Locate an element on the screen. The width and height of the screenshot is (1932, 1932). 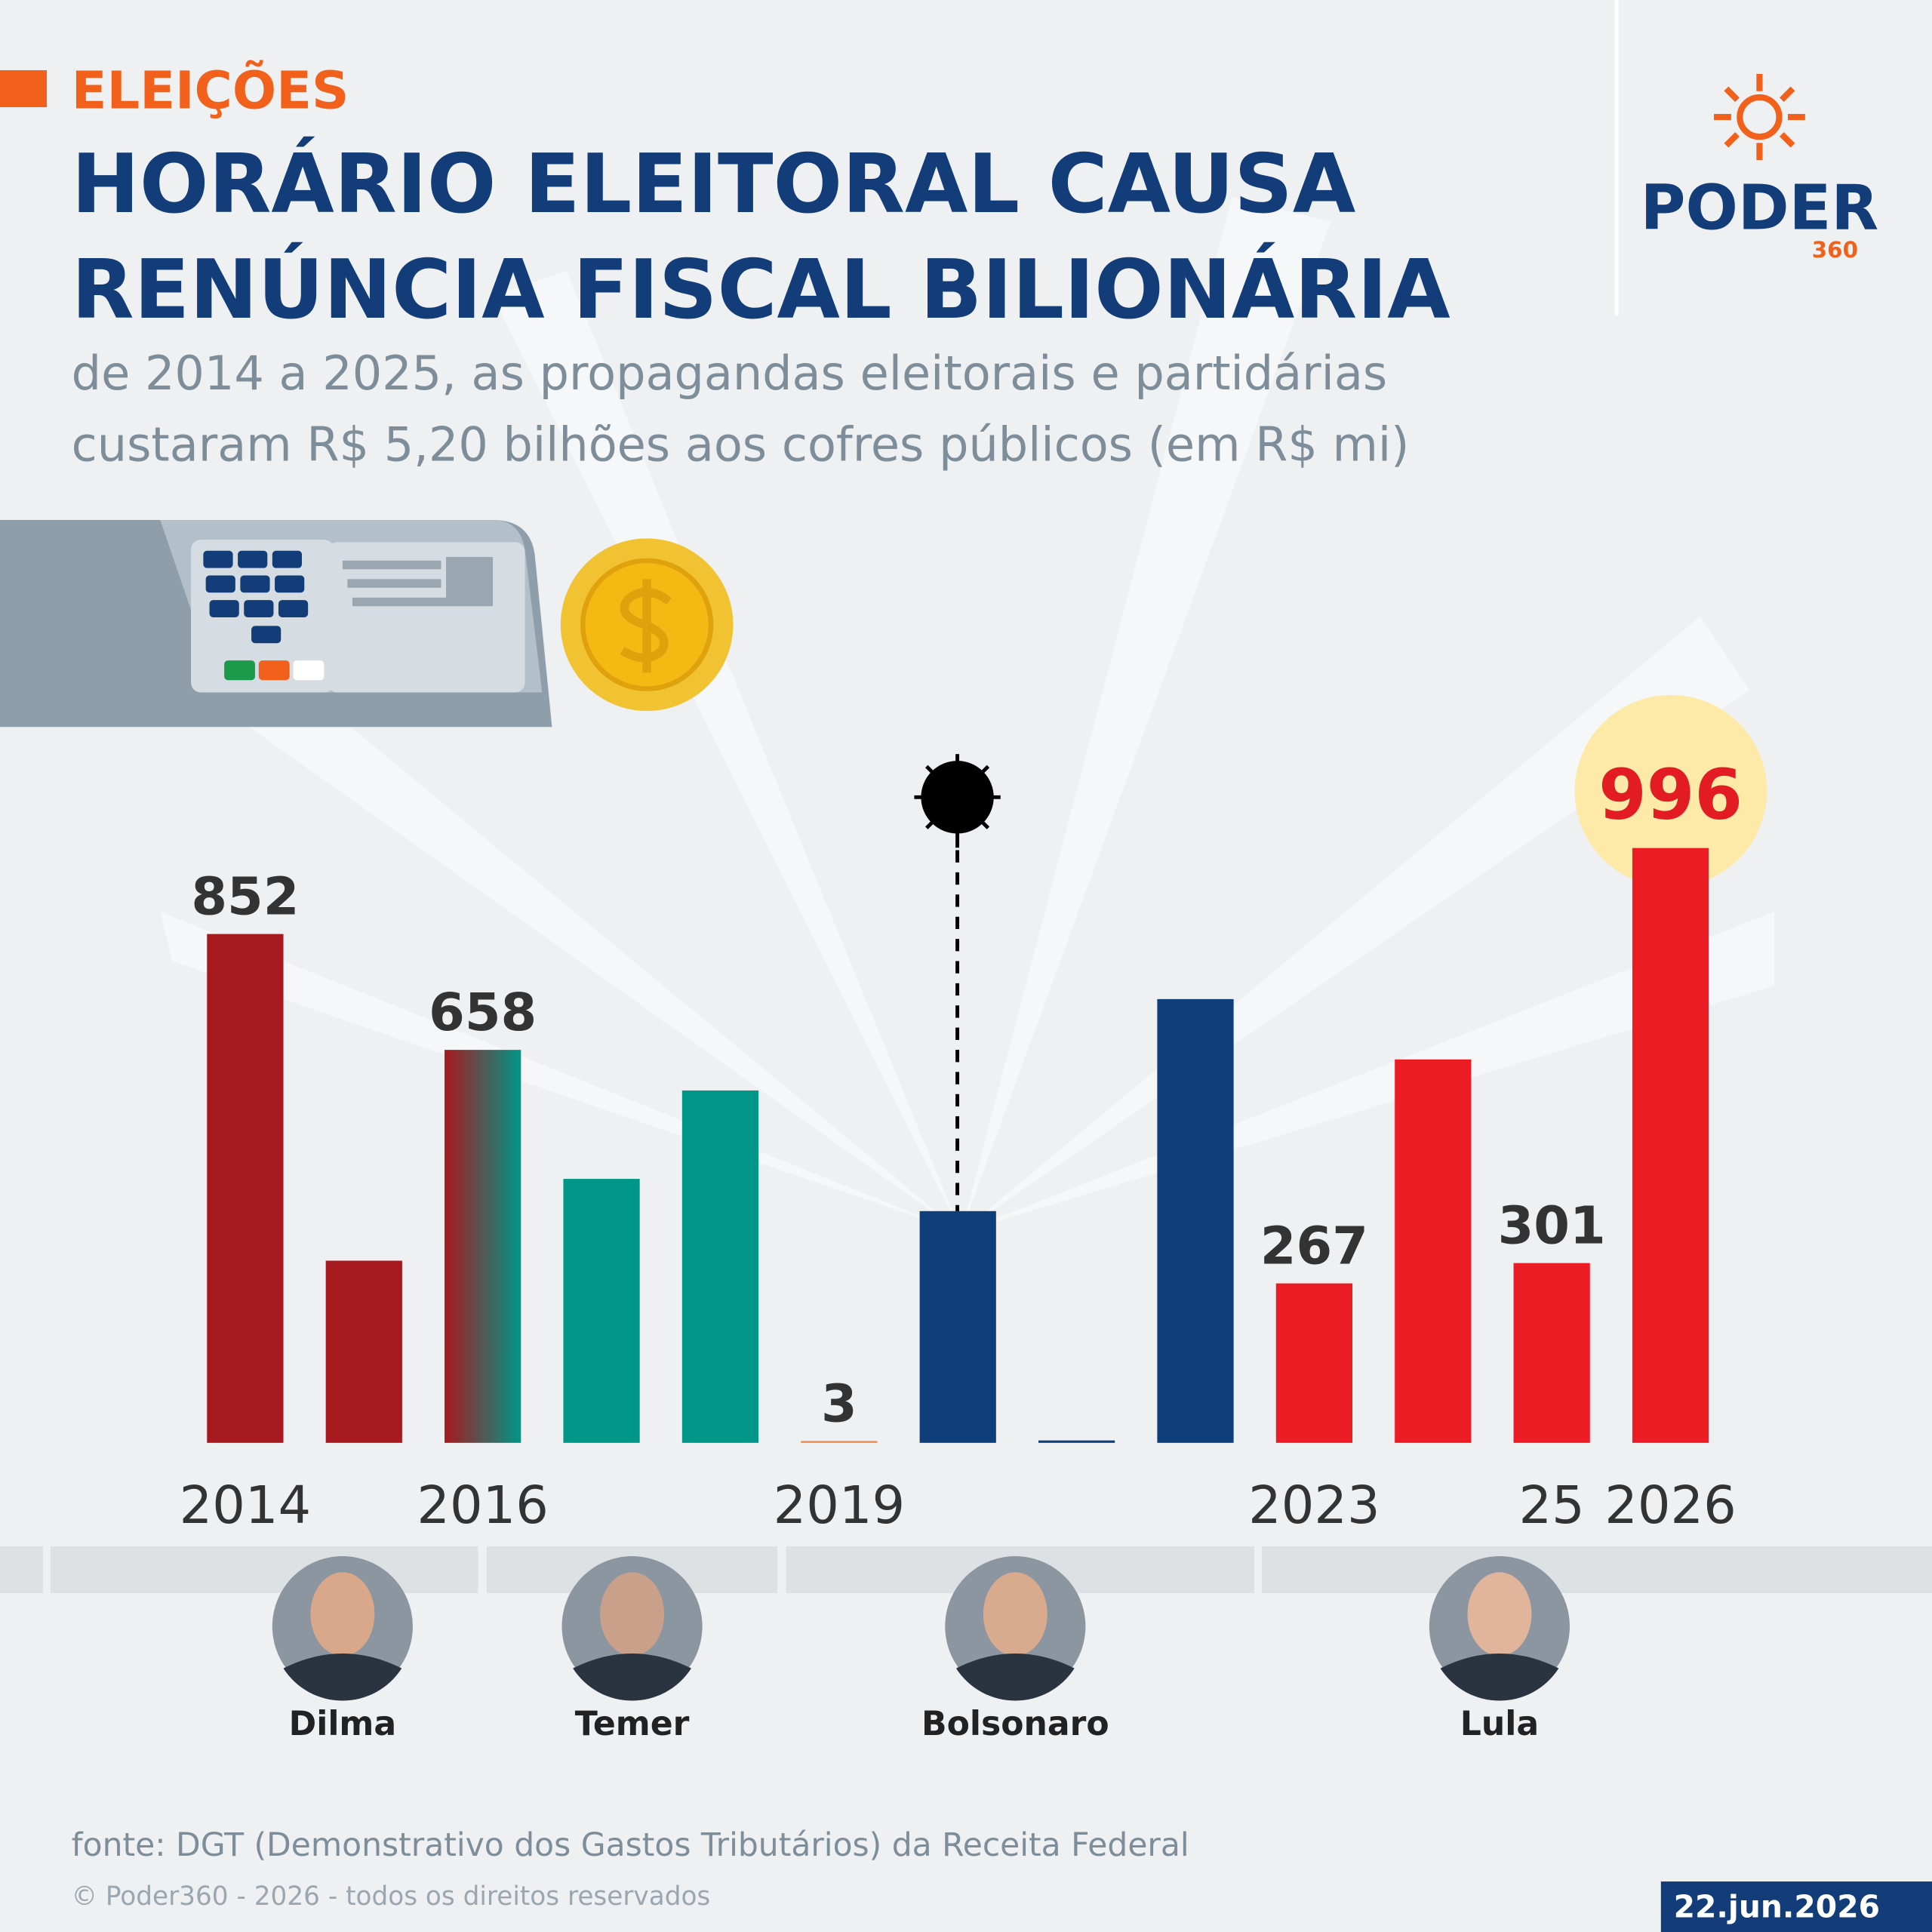
date-box is located at coordinates (1796, 1906).